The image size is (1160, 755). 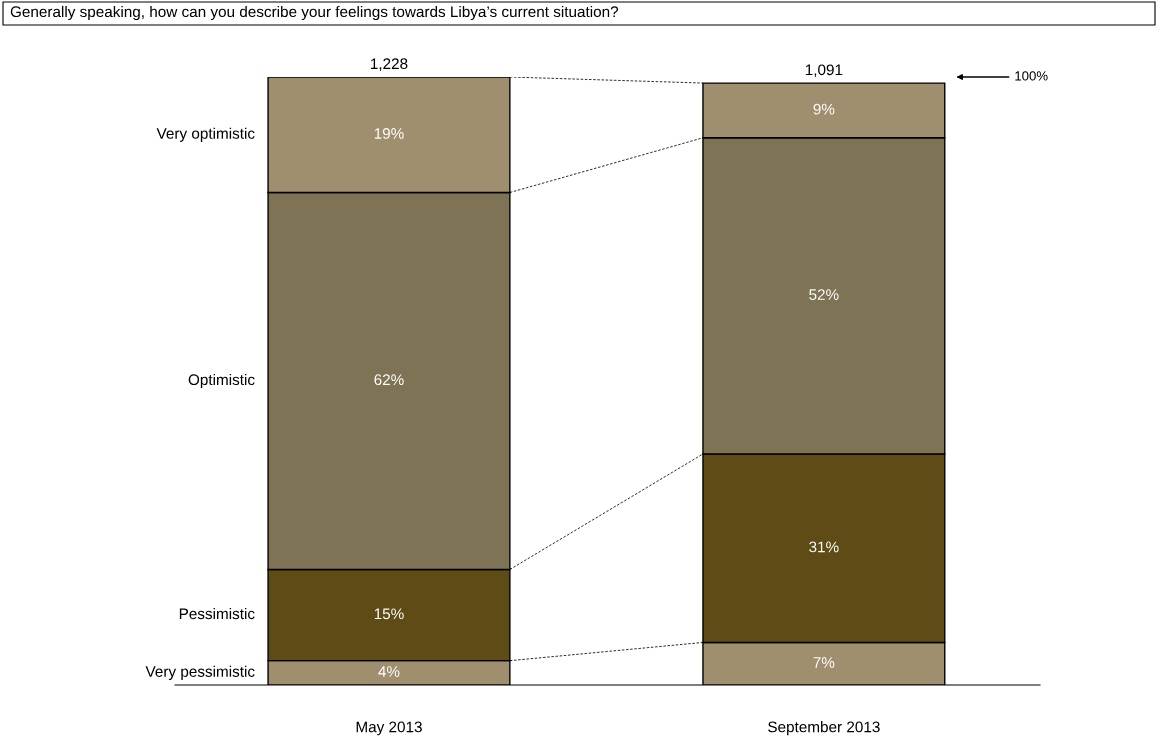 What do you see at coordinates (200, 672) in the screenshot?
I see `series-label: Very pessimistic` at bounding box center [200, 672].